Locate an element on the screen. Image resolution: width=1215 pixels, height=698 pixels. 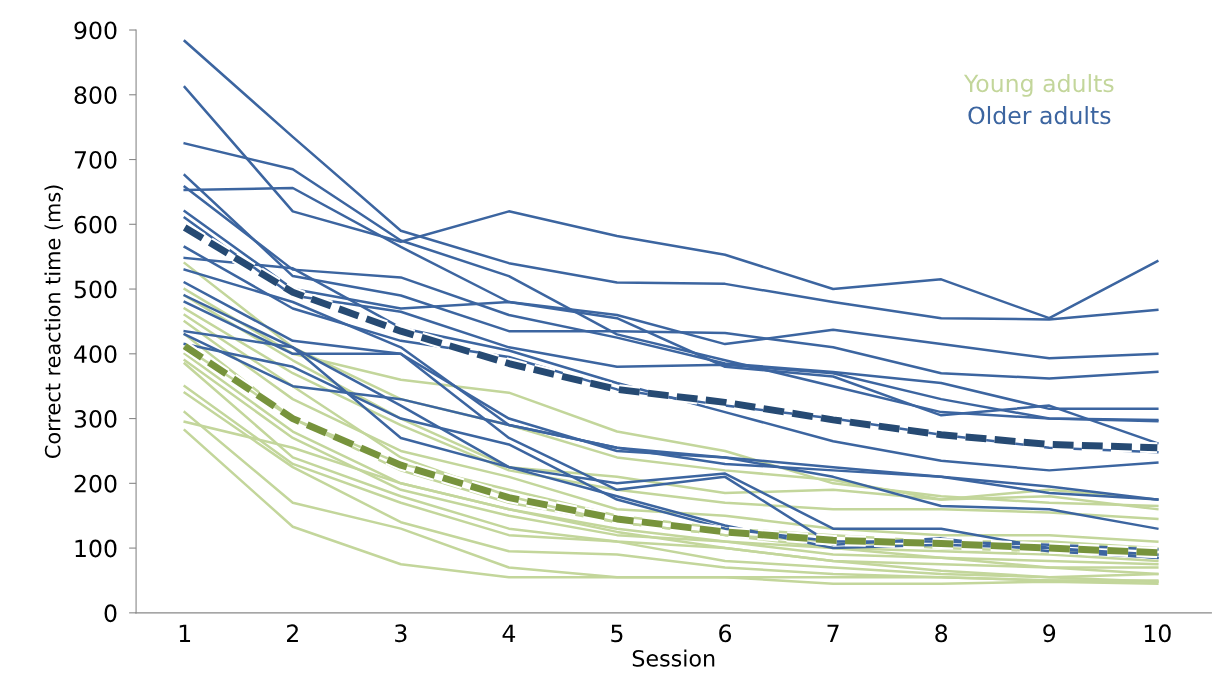
x-tick-label: 4 is located at coordinates (509, 633).